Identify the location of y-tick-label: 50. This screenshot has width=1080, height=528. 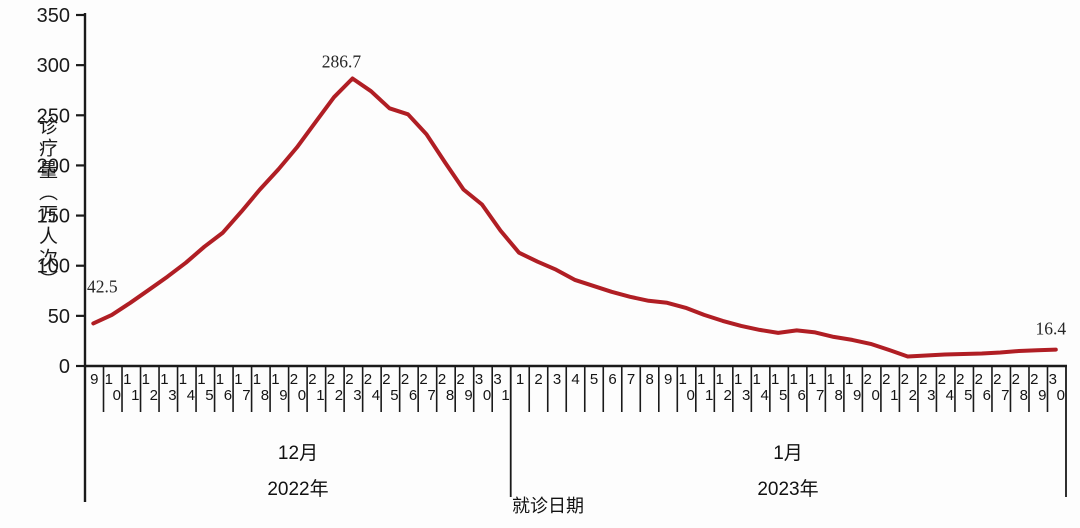
(59, 317).